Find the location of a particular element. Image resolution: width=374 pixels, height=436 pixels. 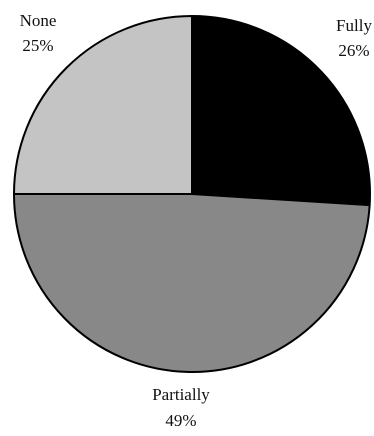

label-partially-percent: 49% is located at coordinates (180, 420).